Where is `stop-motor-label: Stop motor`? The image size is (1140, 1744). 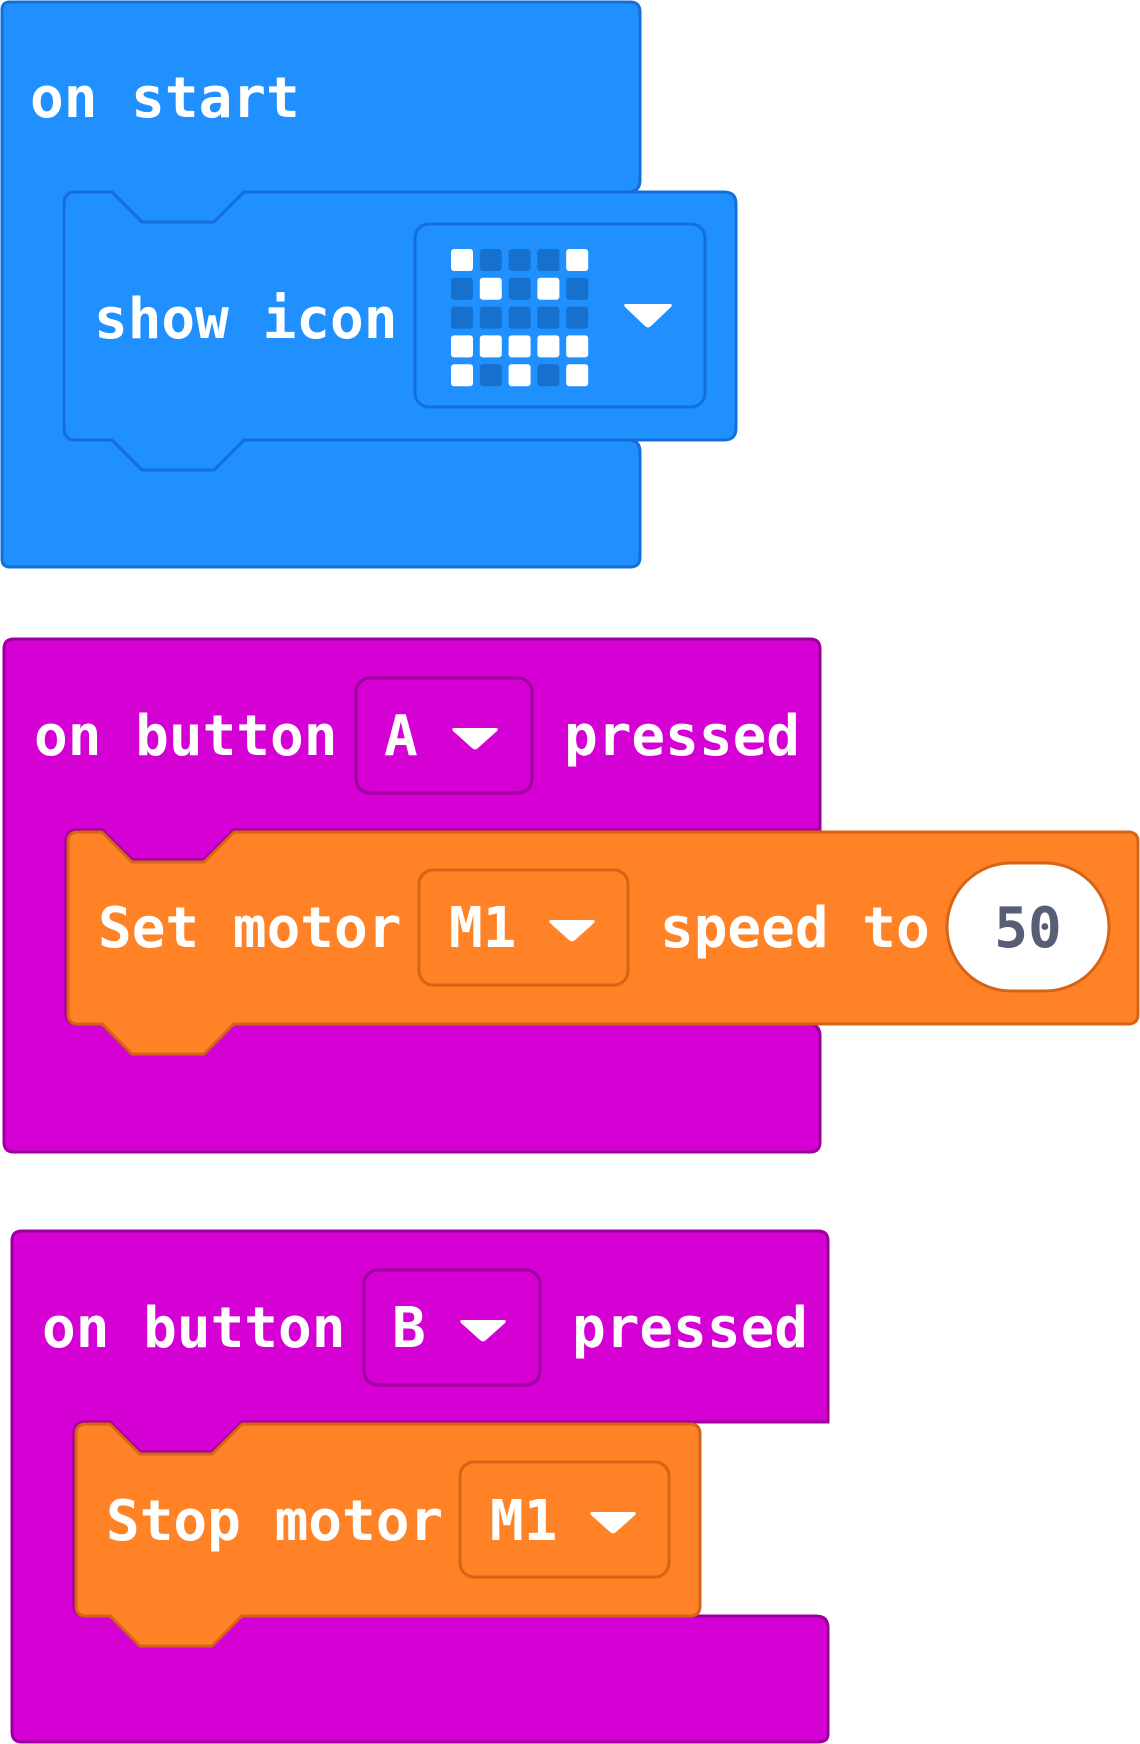 stop-motor-label: Stop motor is located at coordinates (274, 1521).